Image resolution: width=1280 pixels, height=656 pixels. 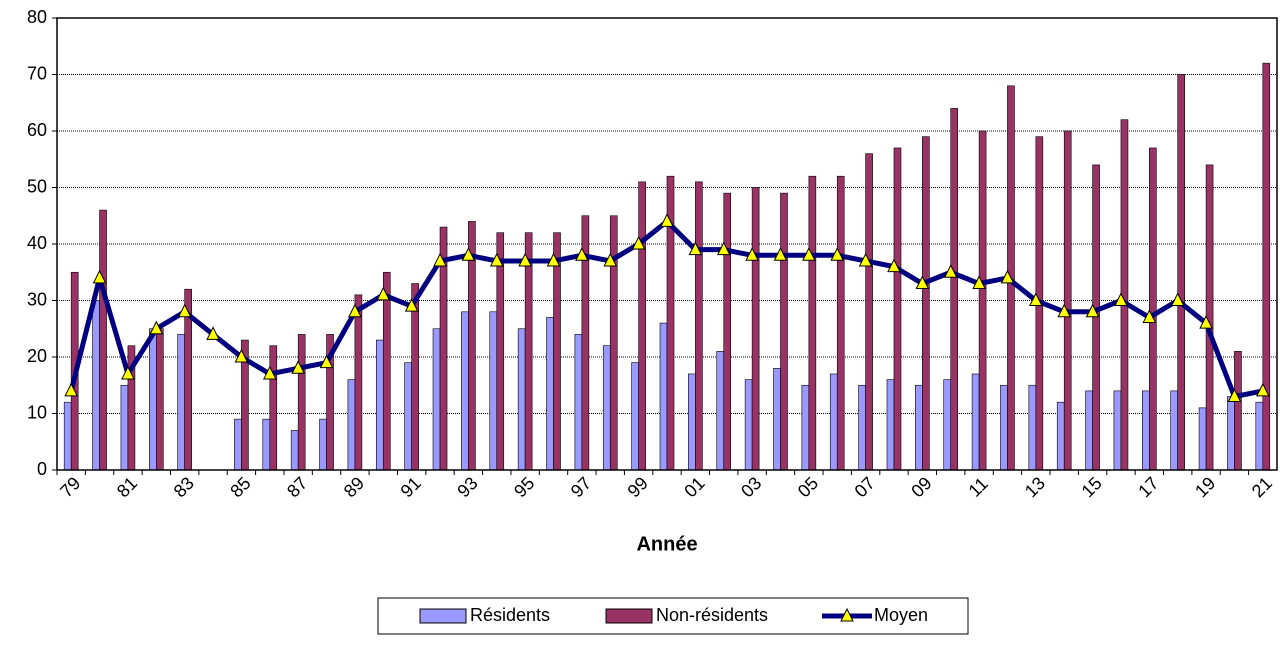 What do you see at coordinates (1092, 487) in the screenshot?
I see `x-tick-label: 15` at bounding box center [1092, 487].